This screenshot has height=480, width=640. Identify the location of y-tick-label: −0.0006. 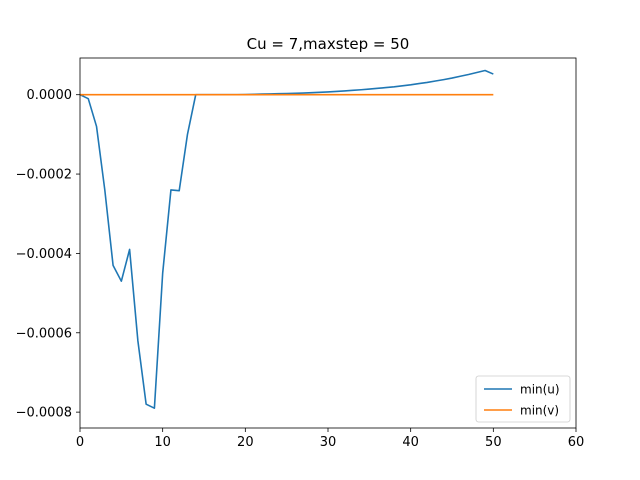
(44, 333).